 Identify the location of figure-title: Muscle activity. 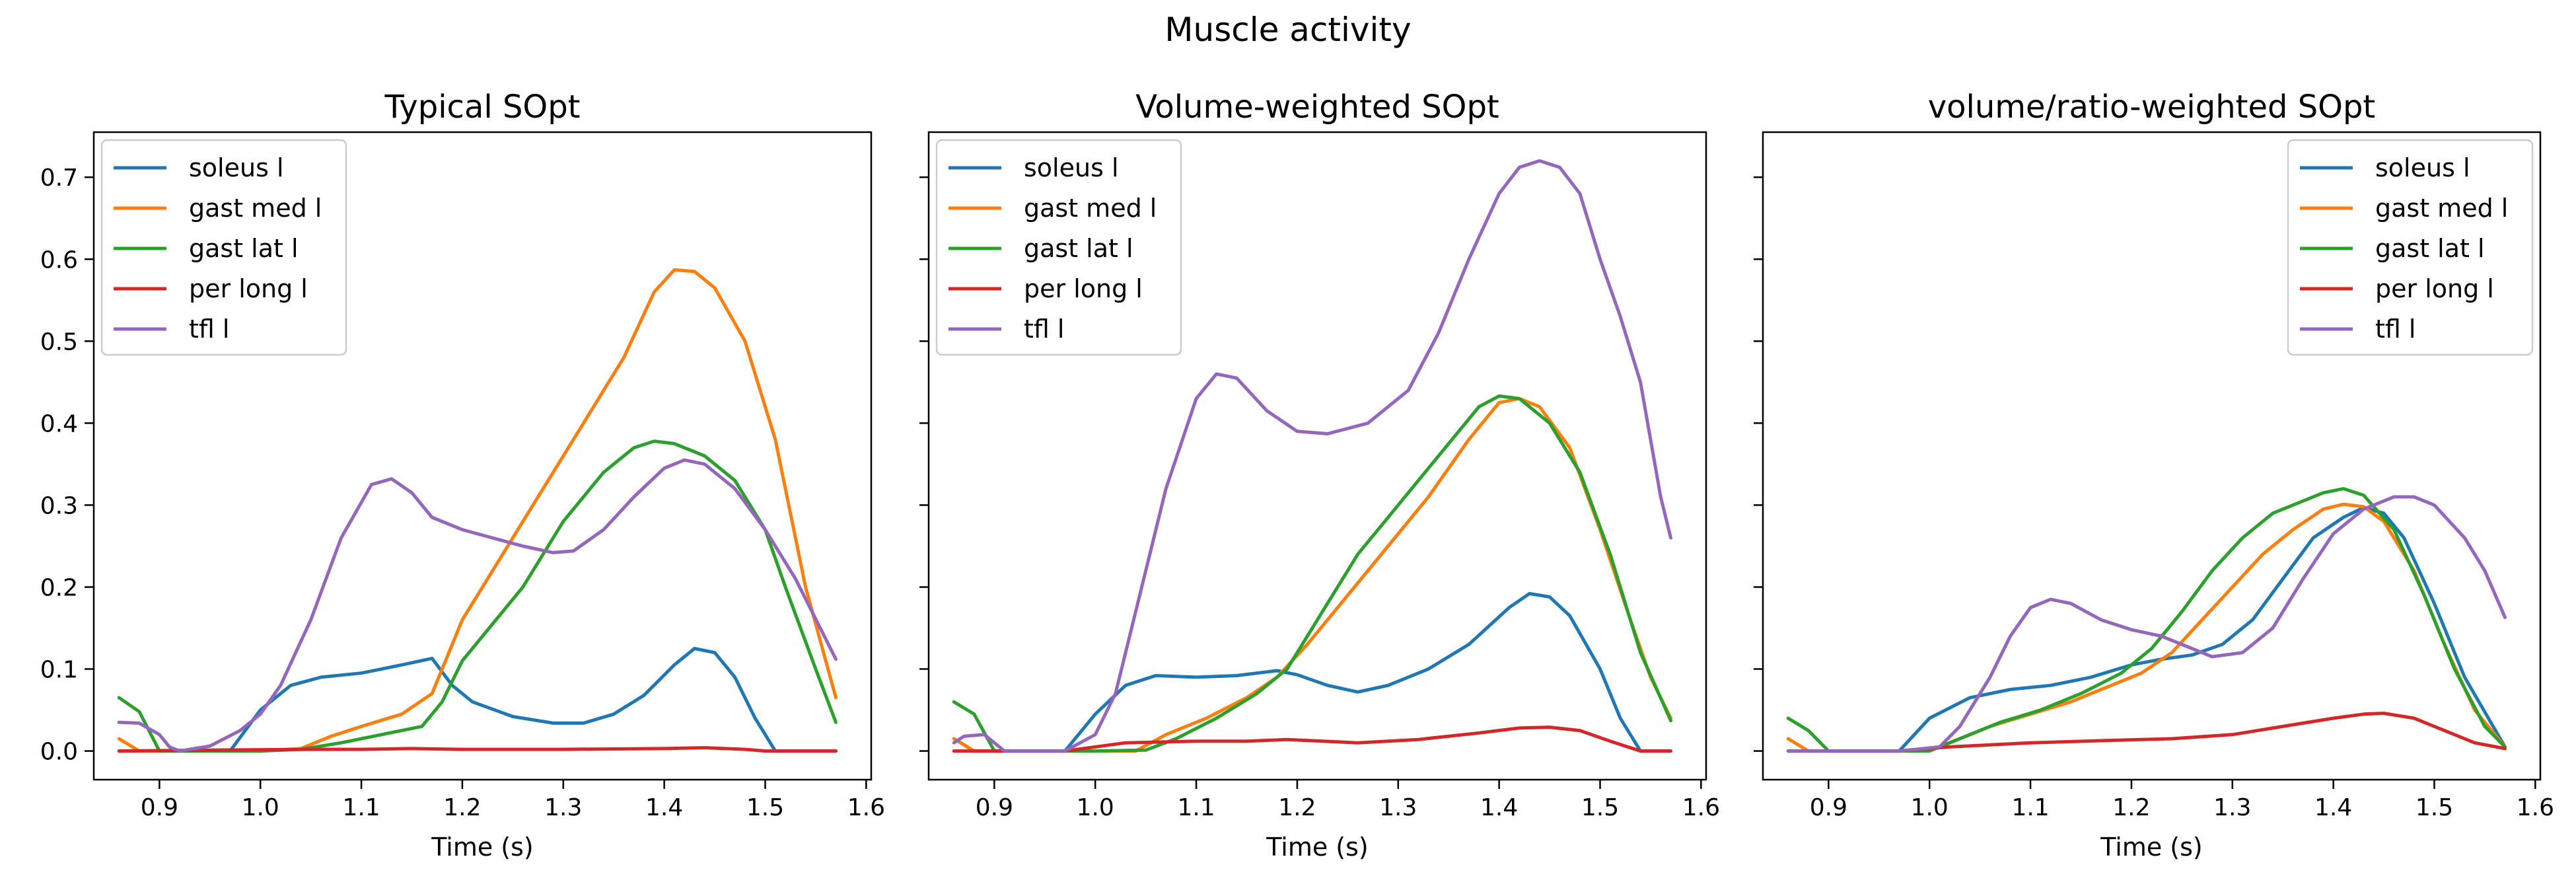
(1287, 30).